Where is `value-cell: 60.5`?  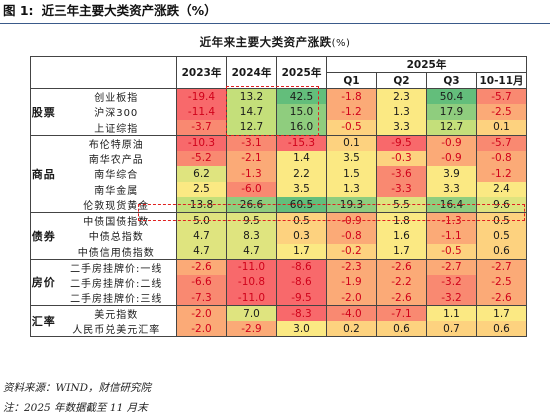
value-cell: 60.5 is located at coordinates (301, 205).